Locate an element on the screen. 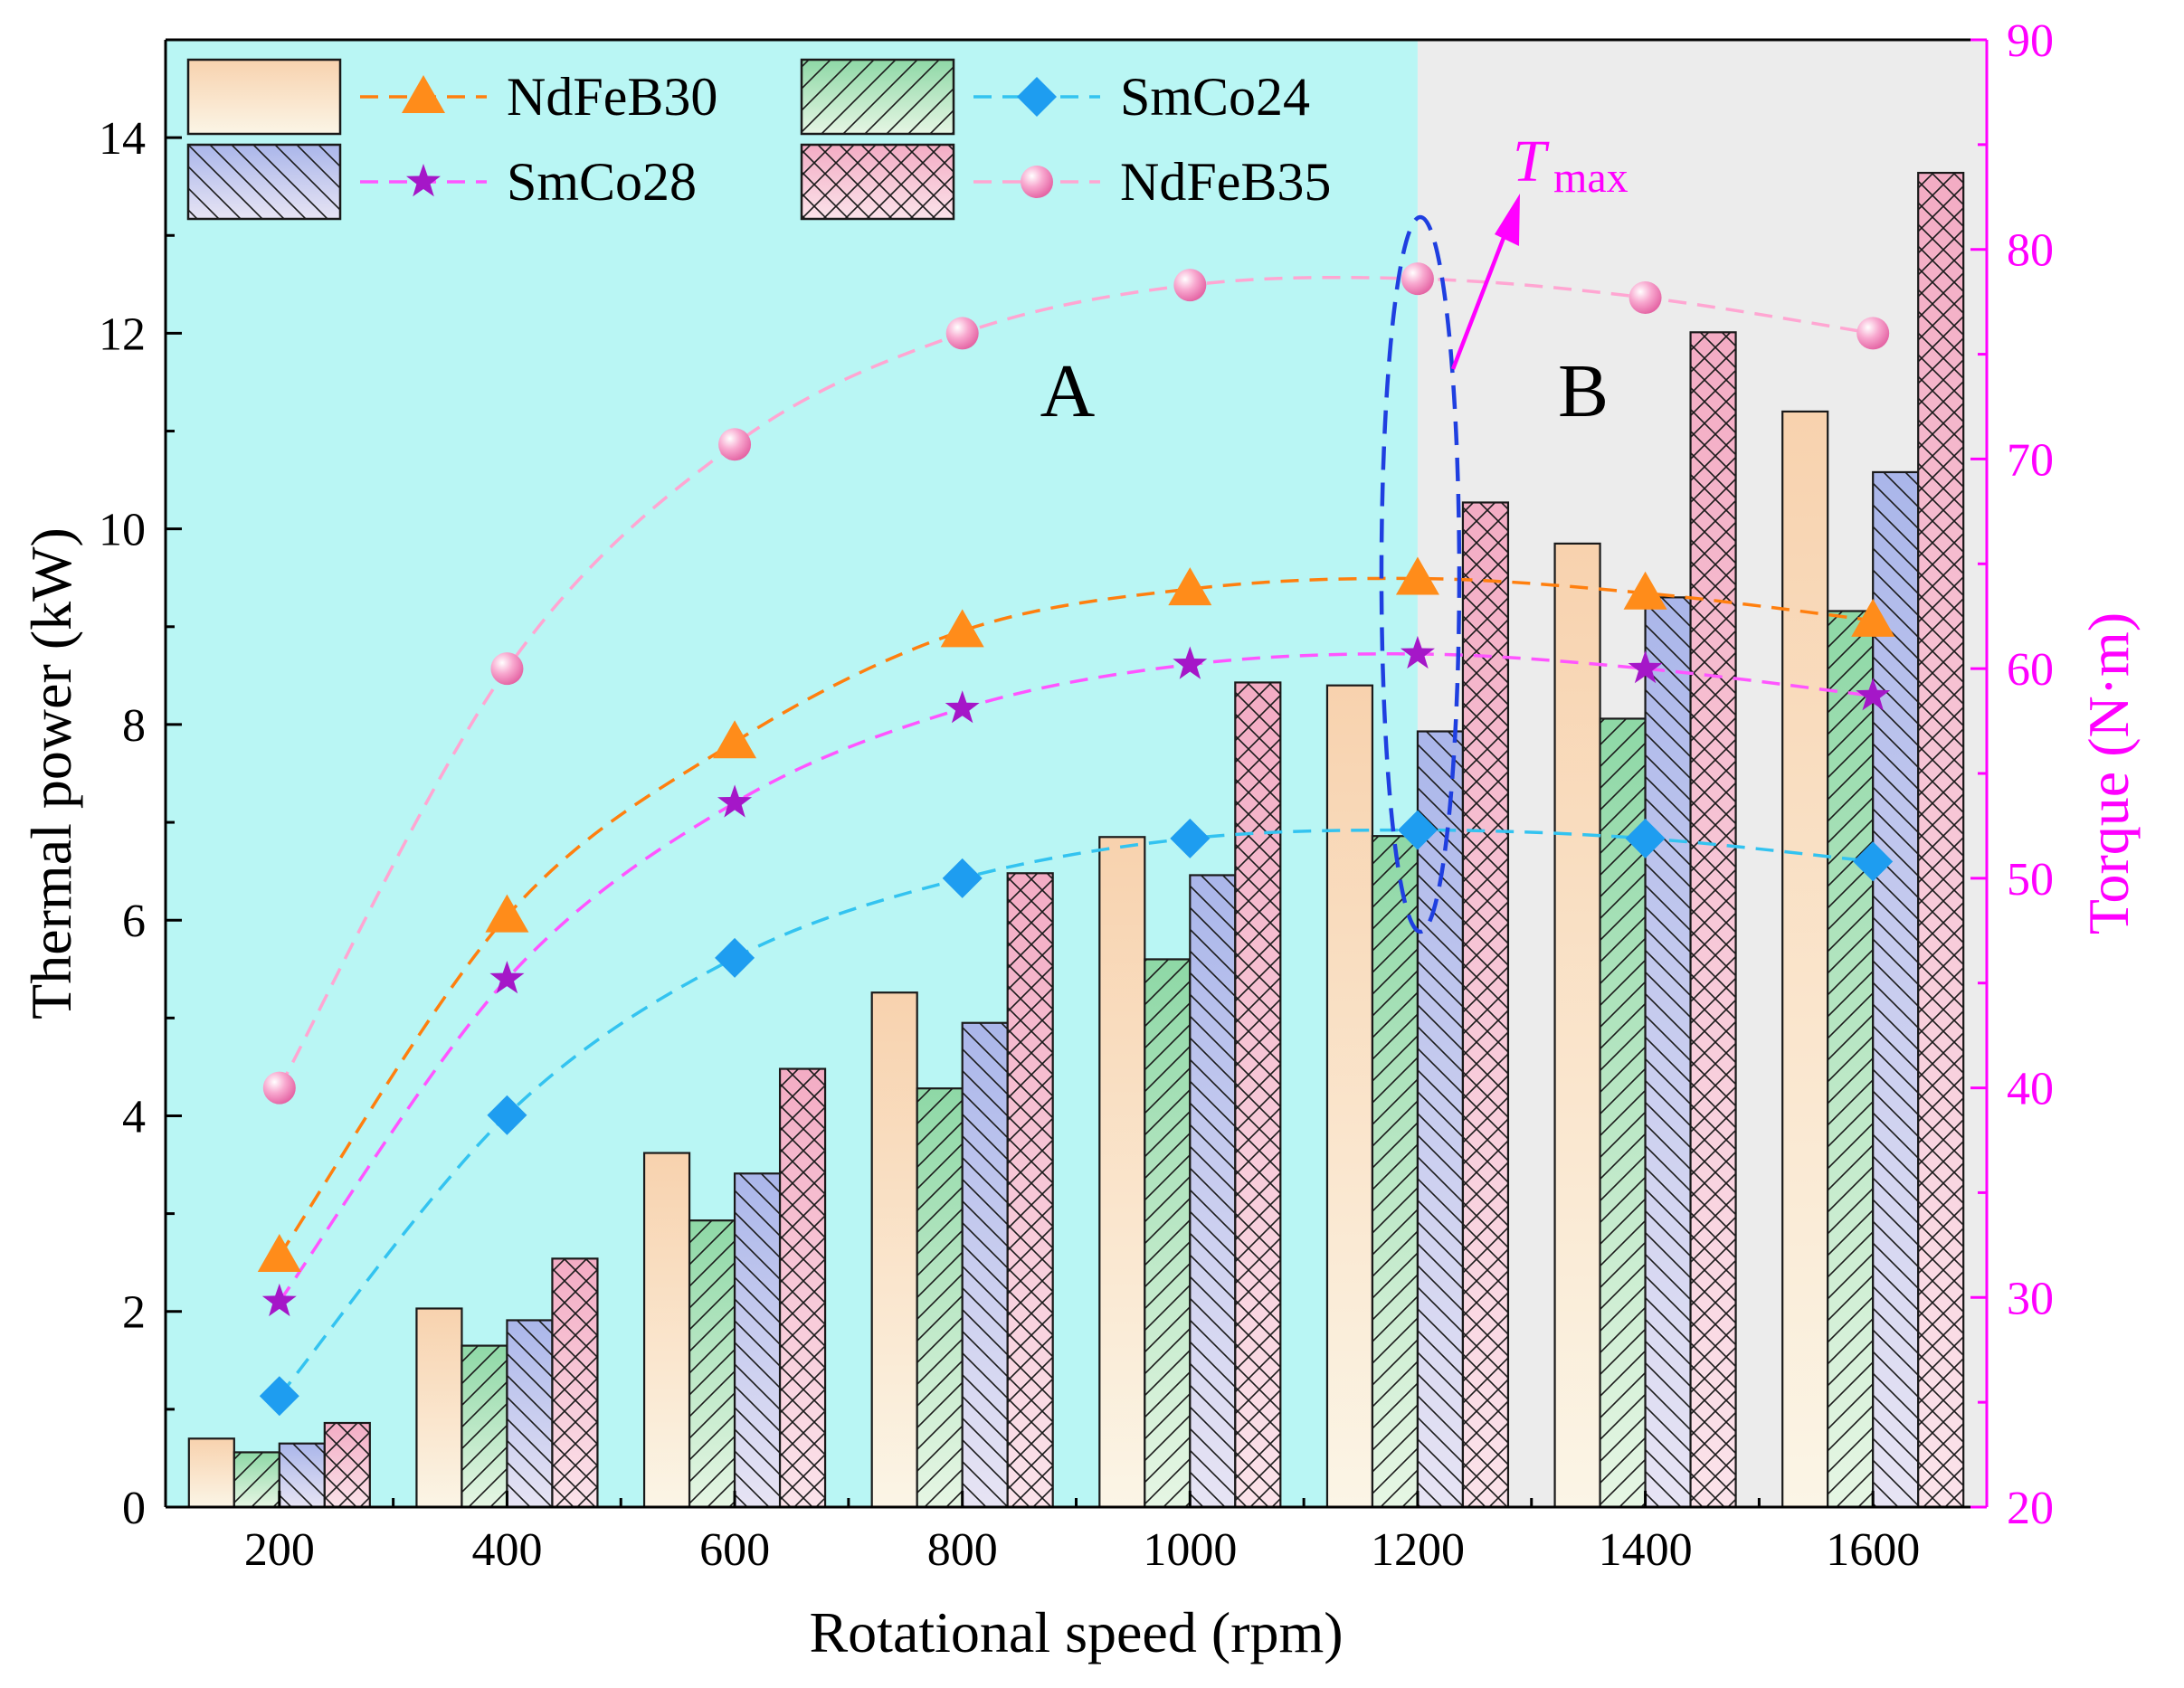  y2-tick-label: 20 is located at coordinates (2030, 1509).